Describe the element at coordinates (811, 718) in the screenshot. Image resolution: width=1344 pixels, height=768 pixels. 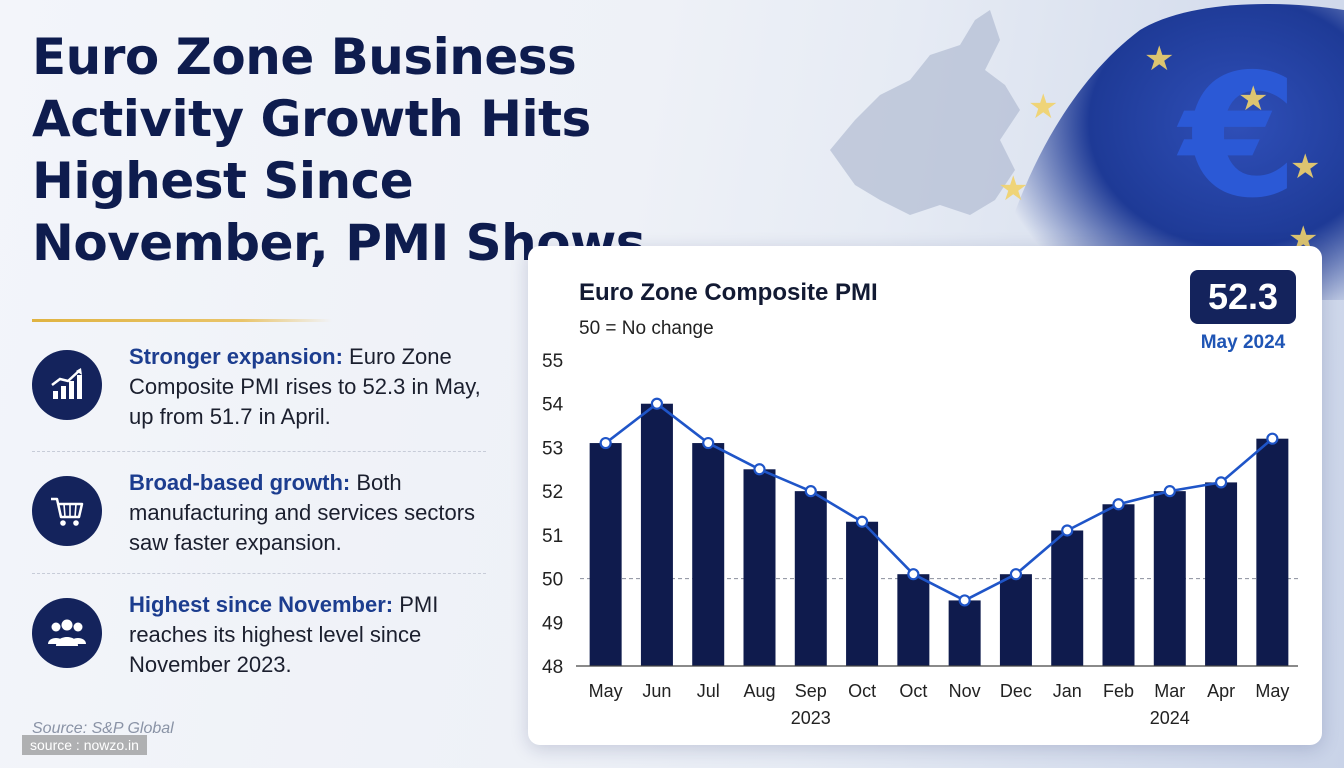
I see `year-label: 2023` at that location.